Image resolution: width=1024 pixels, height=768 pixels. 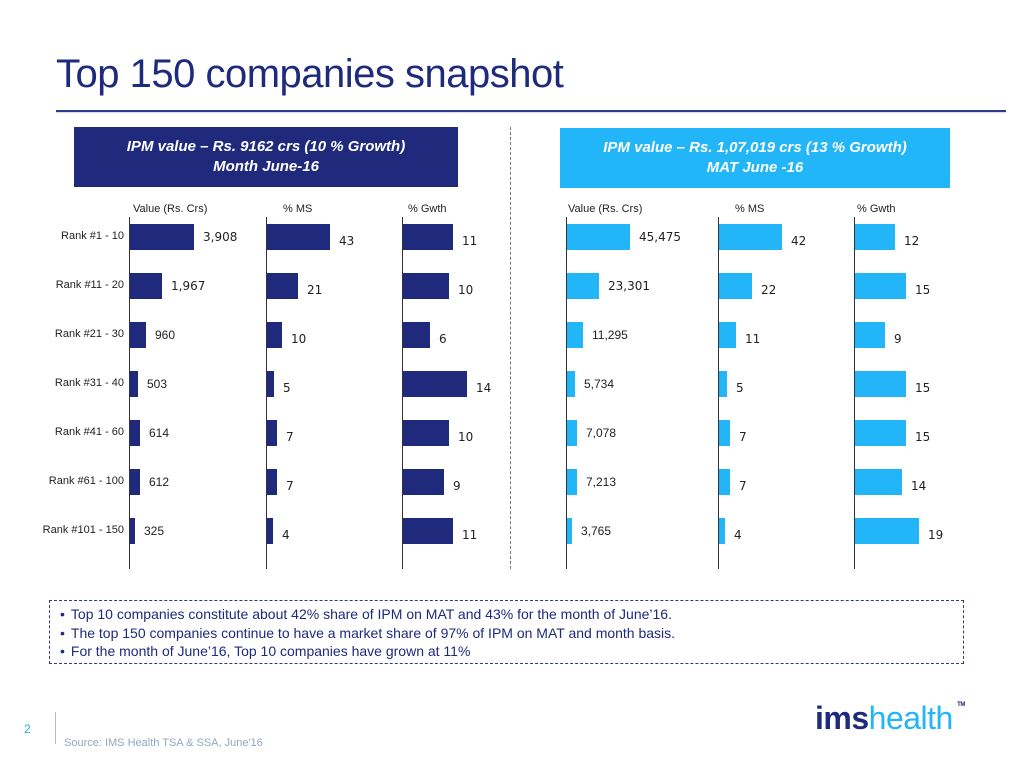 I want to click on month-data-label: 3,908, so click(x=220, y=237).